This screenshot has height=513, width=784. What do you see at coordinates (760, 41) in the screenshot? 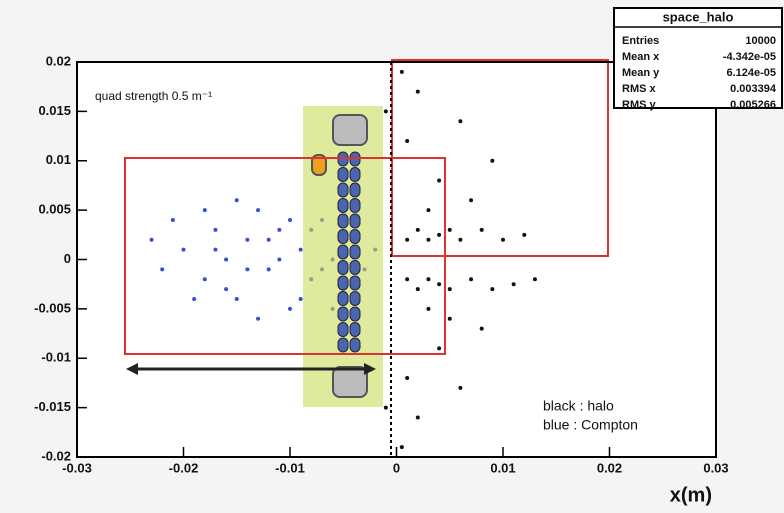
I see `stats-value: 10000` at bounding box center [760, 41].